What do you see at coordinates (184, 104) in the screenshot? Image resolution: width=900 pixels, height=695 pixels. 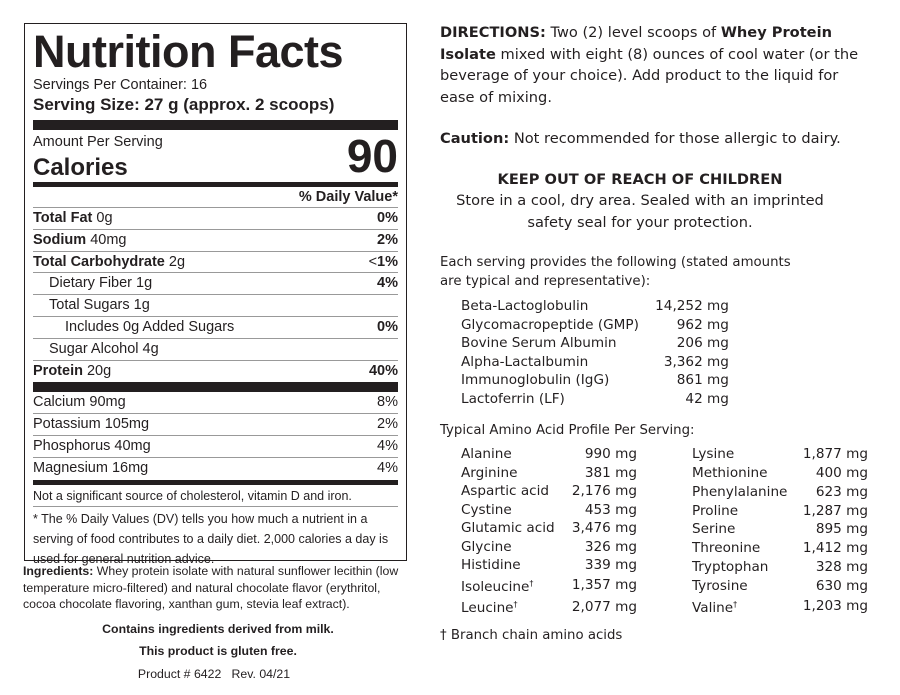 I see `serving-size: Serving Size: 27 g (approx. 2 scoops)` at bounding box center [184, 104].